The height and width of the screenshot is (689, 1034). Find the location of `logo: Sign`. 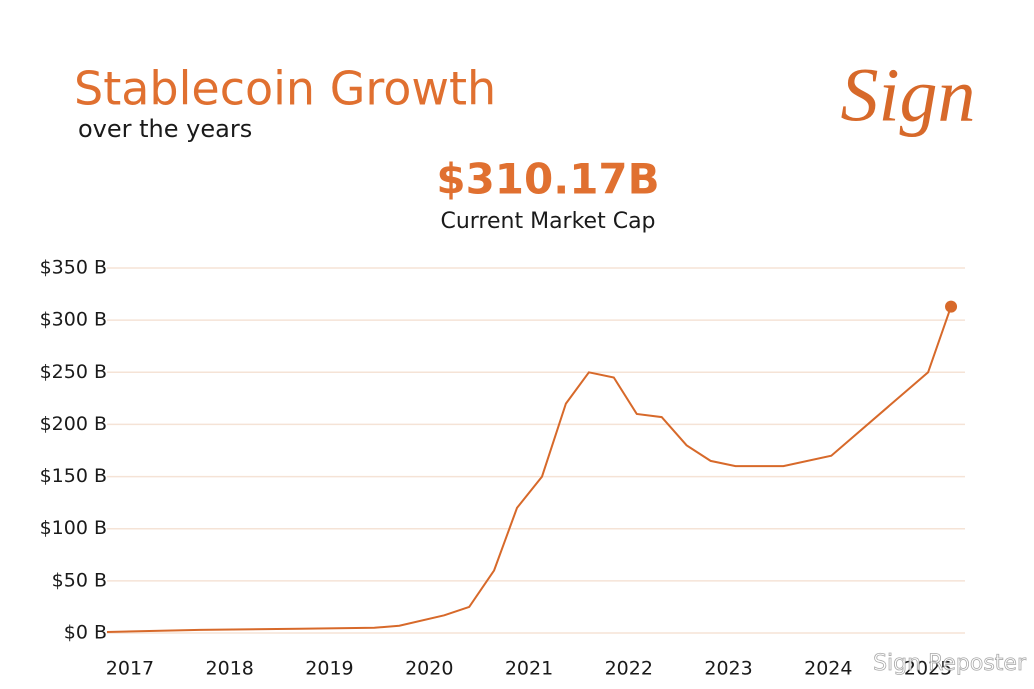

logo: Sign is located at coordinates (907, 95).